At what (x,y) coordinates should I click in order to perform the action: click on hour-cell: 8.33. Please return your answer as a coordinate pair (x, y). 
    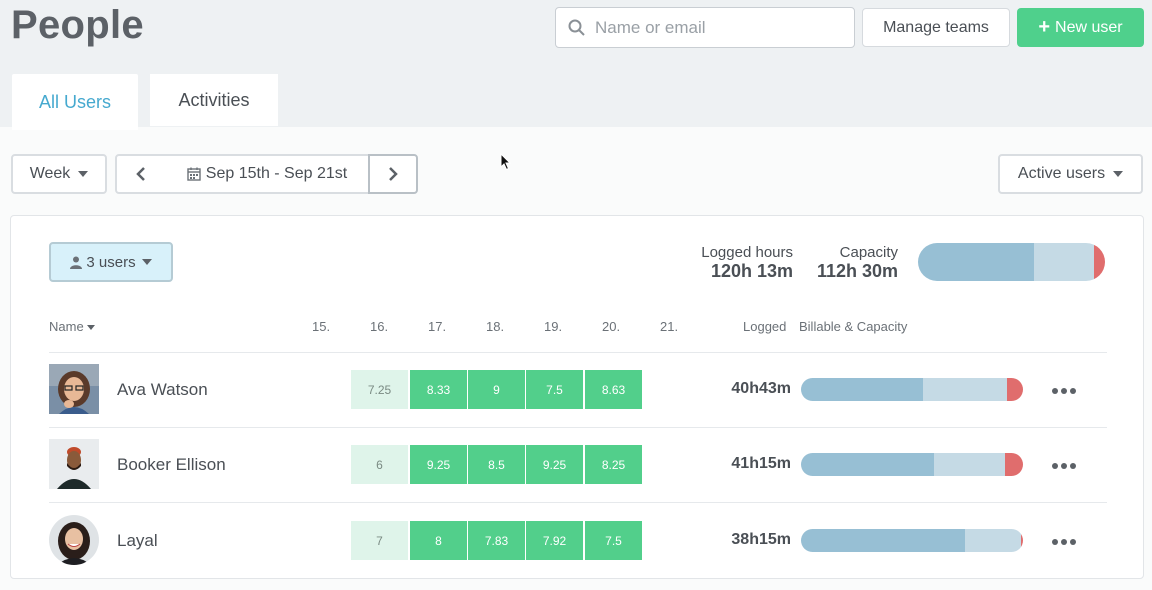
    Looking at the image, I should click on (438, 389).